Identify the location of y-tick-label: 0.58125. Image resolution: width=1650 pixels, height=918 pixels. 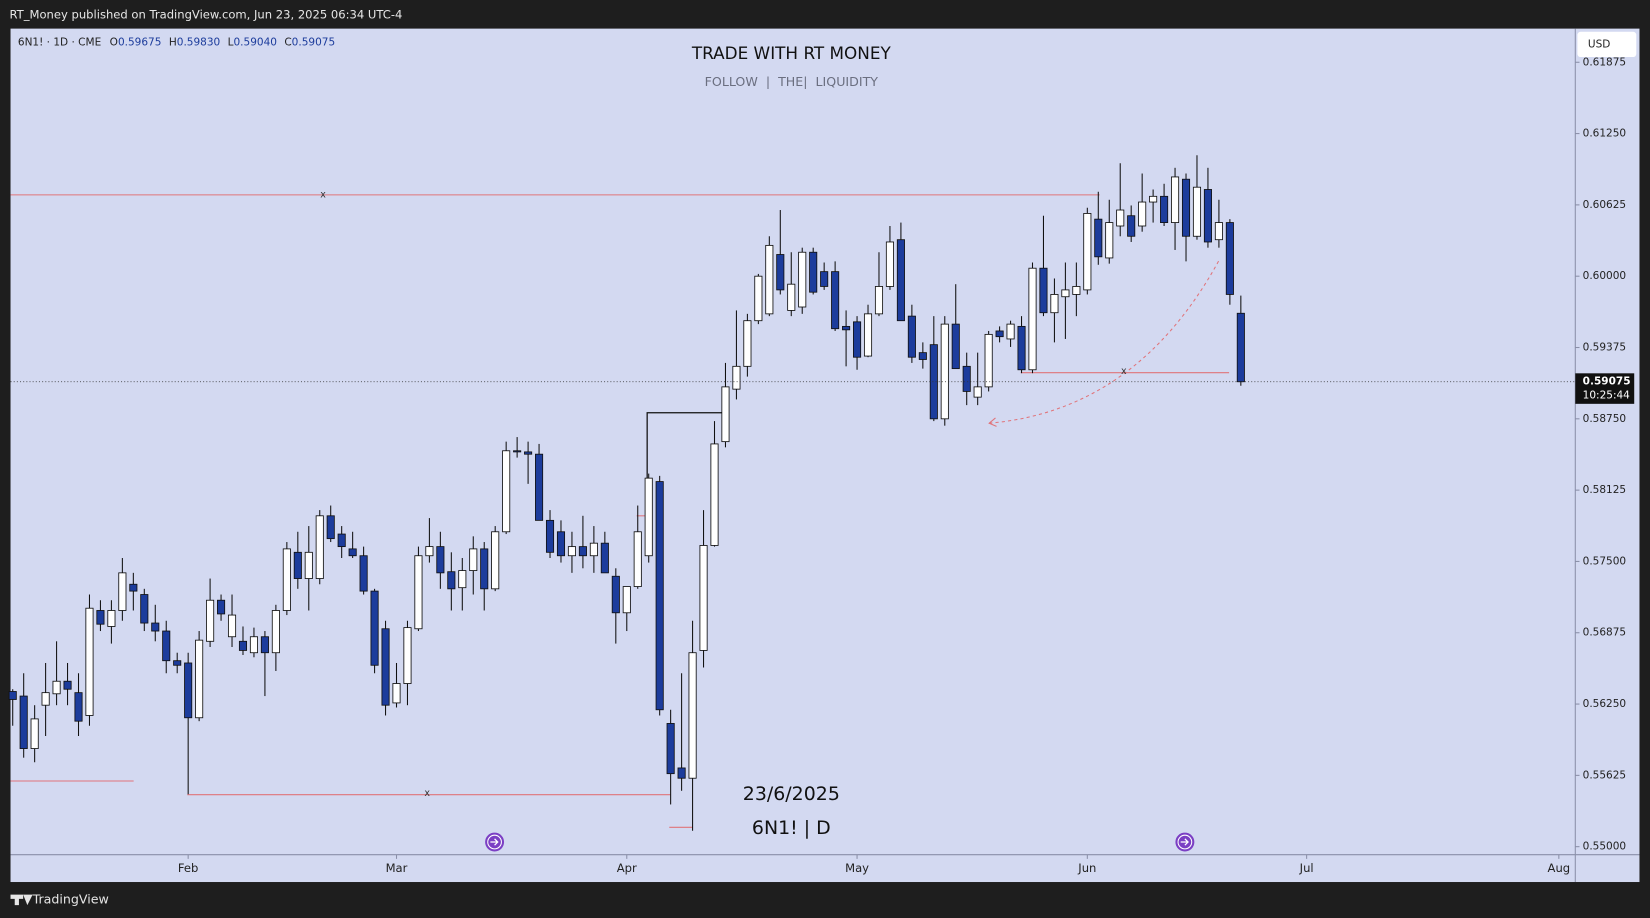
(1604, 490).